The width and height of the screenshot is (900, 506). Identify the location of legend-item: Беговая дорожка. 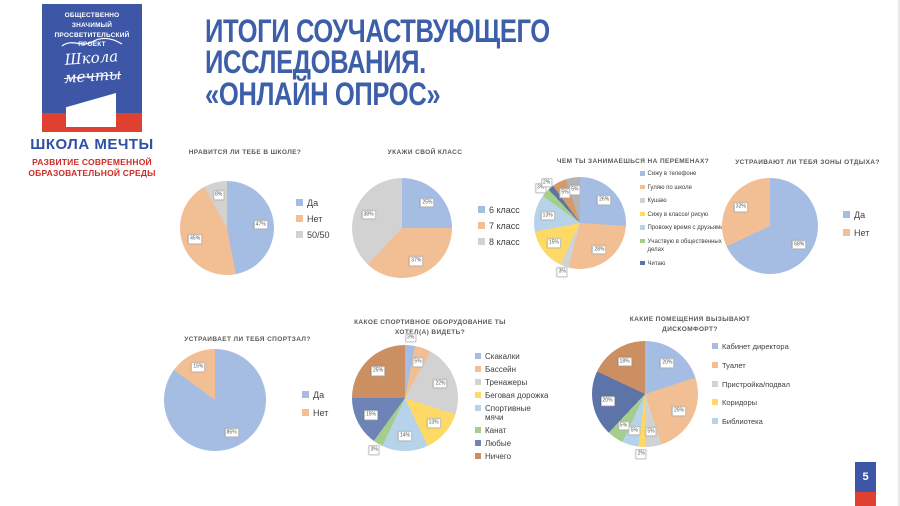
(512, 395).